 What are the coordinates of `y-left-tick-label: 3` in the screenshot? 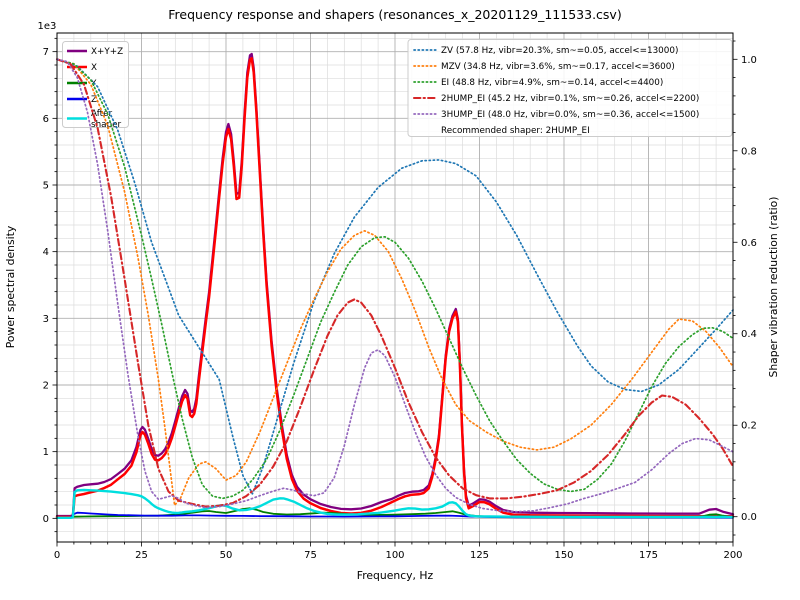 It's located at (46, 319).